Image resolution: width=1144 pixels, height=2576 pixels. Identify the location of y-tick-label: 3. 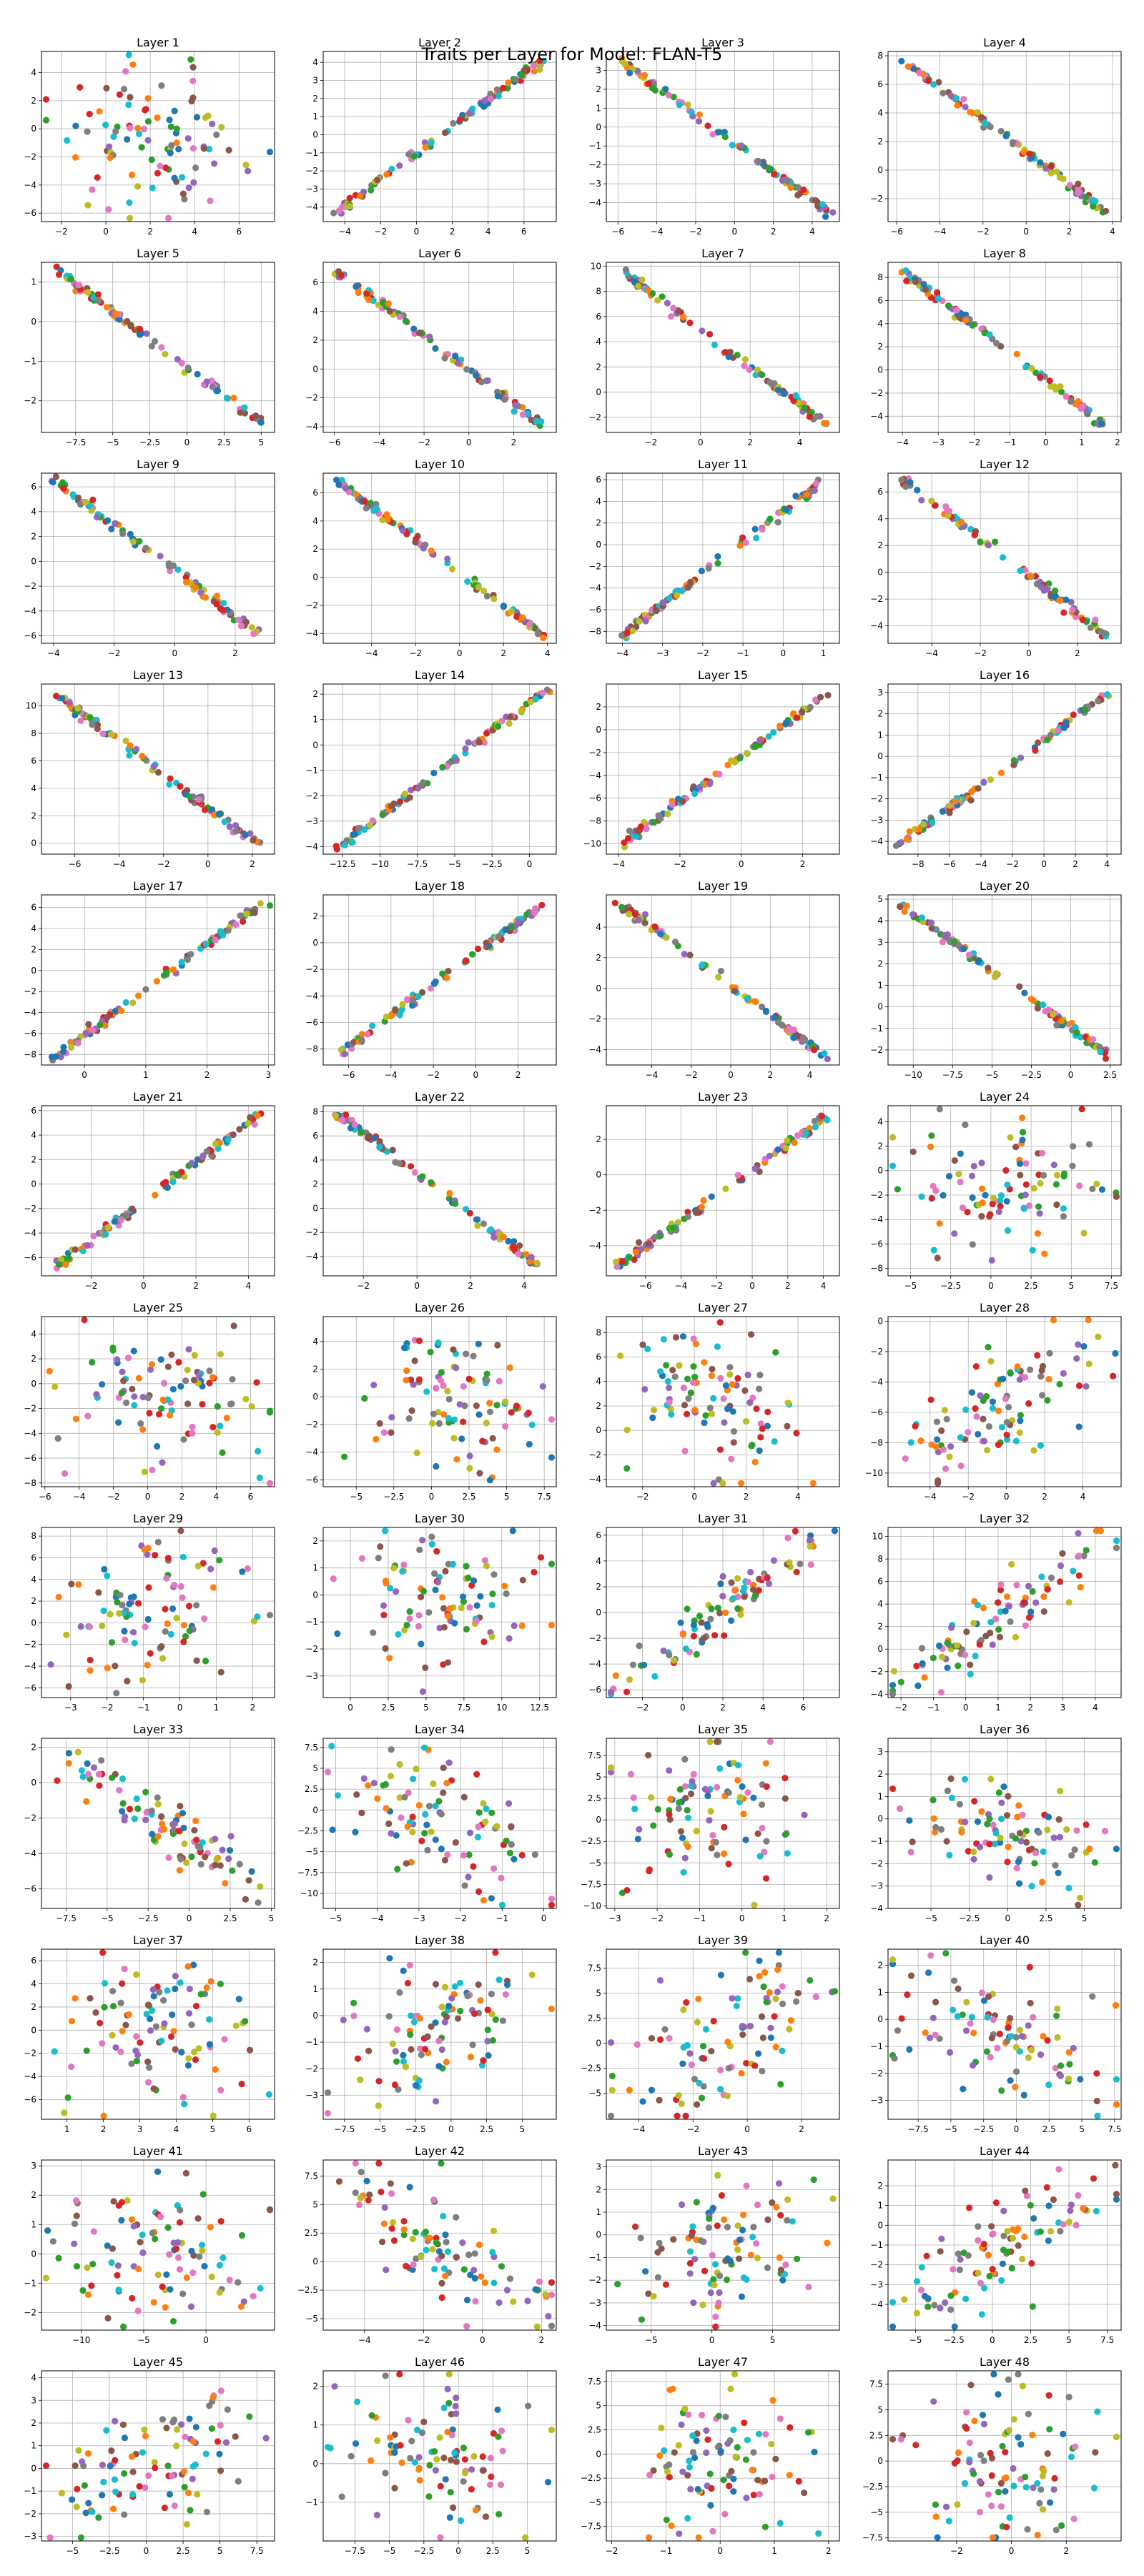
(315, 81).